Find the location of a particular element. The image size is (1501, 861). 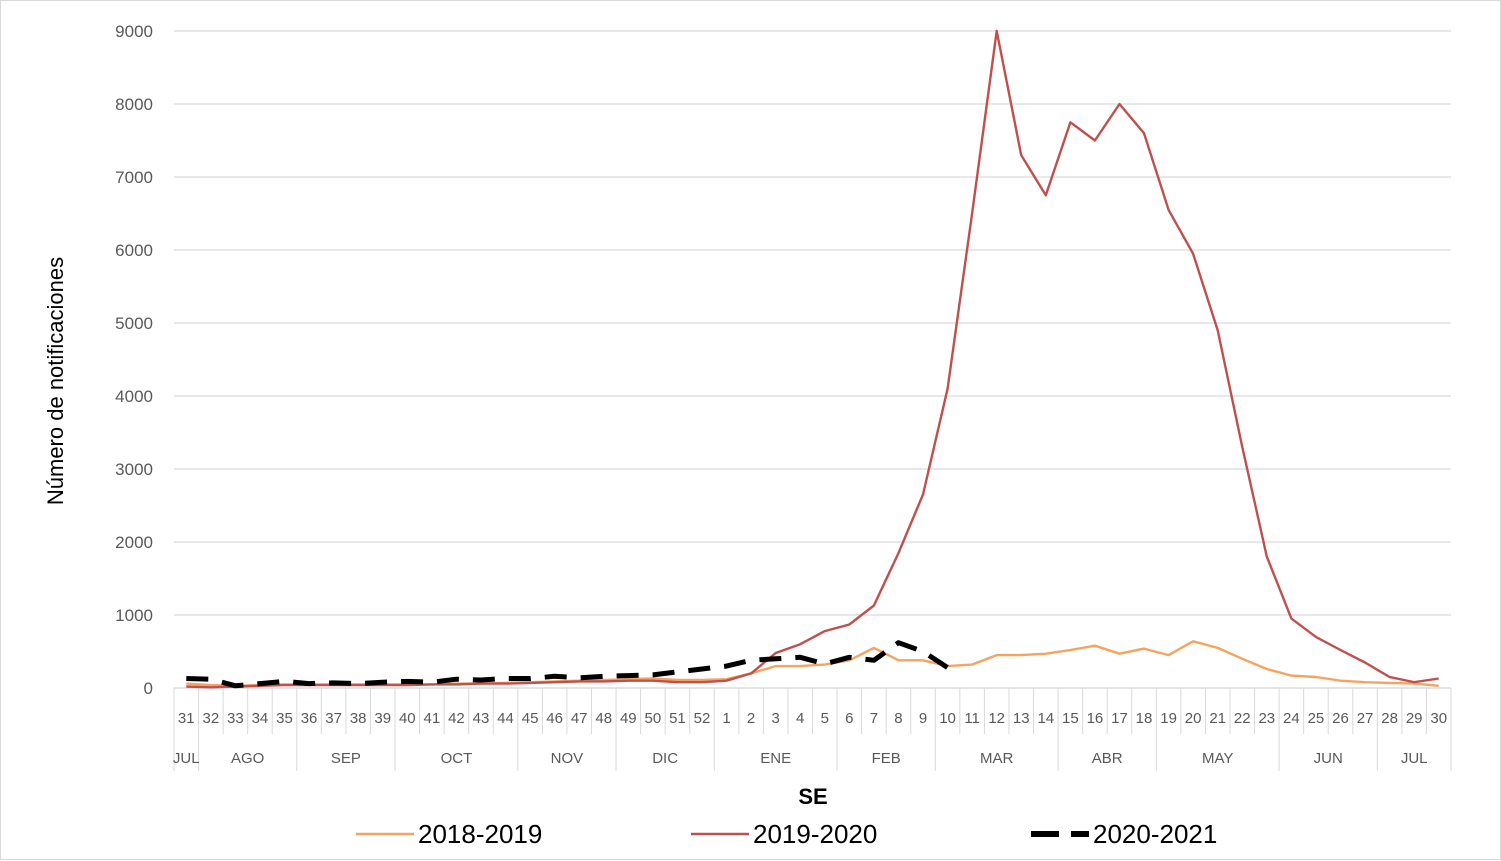

week-label: 26 is located at coordinates (1340, 718).